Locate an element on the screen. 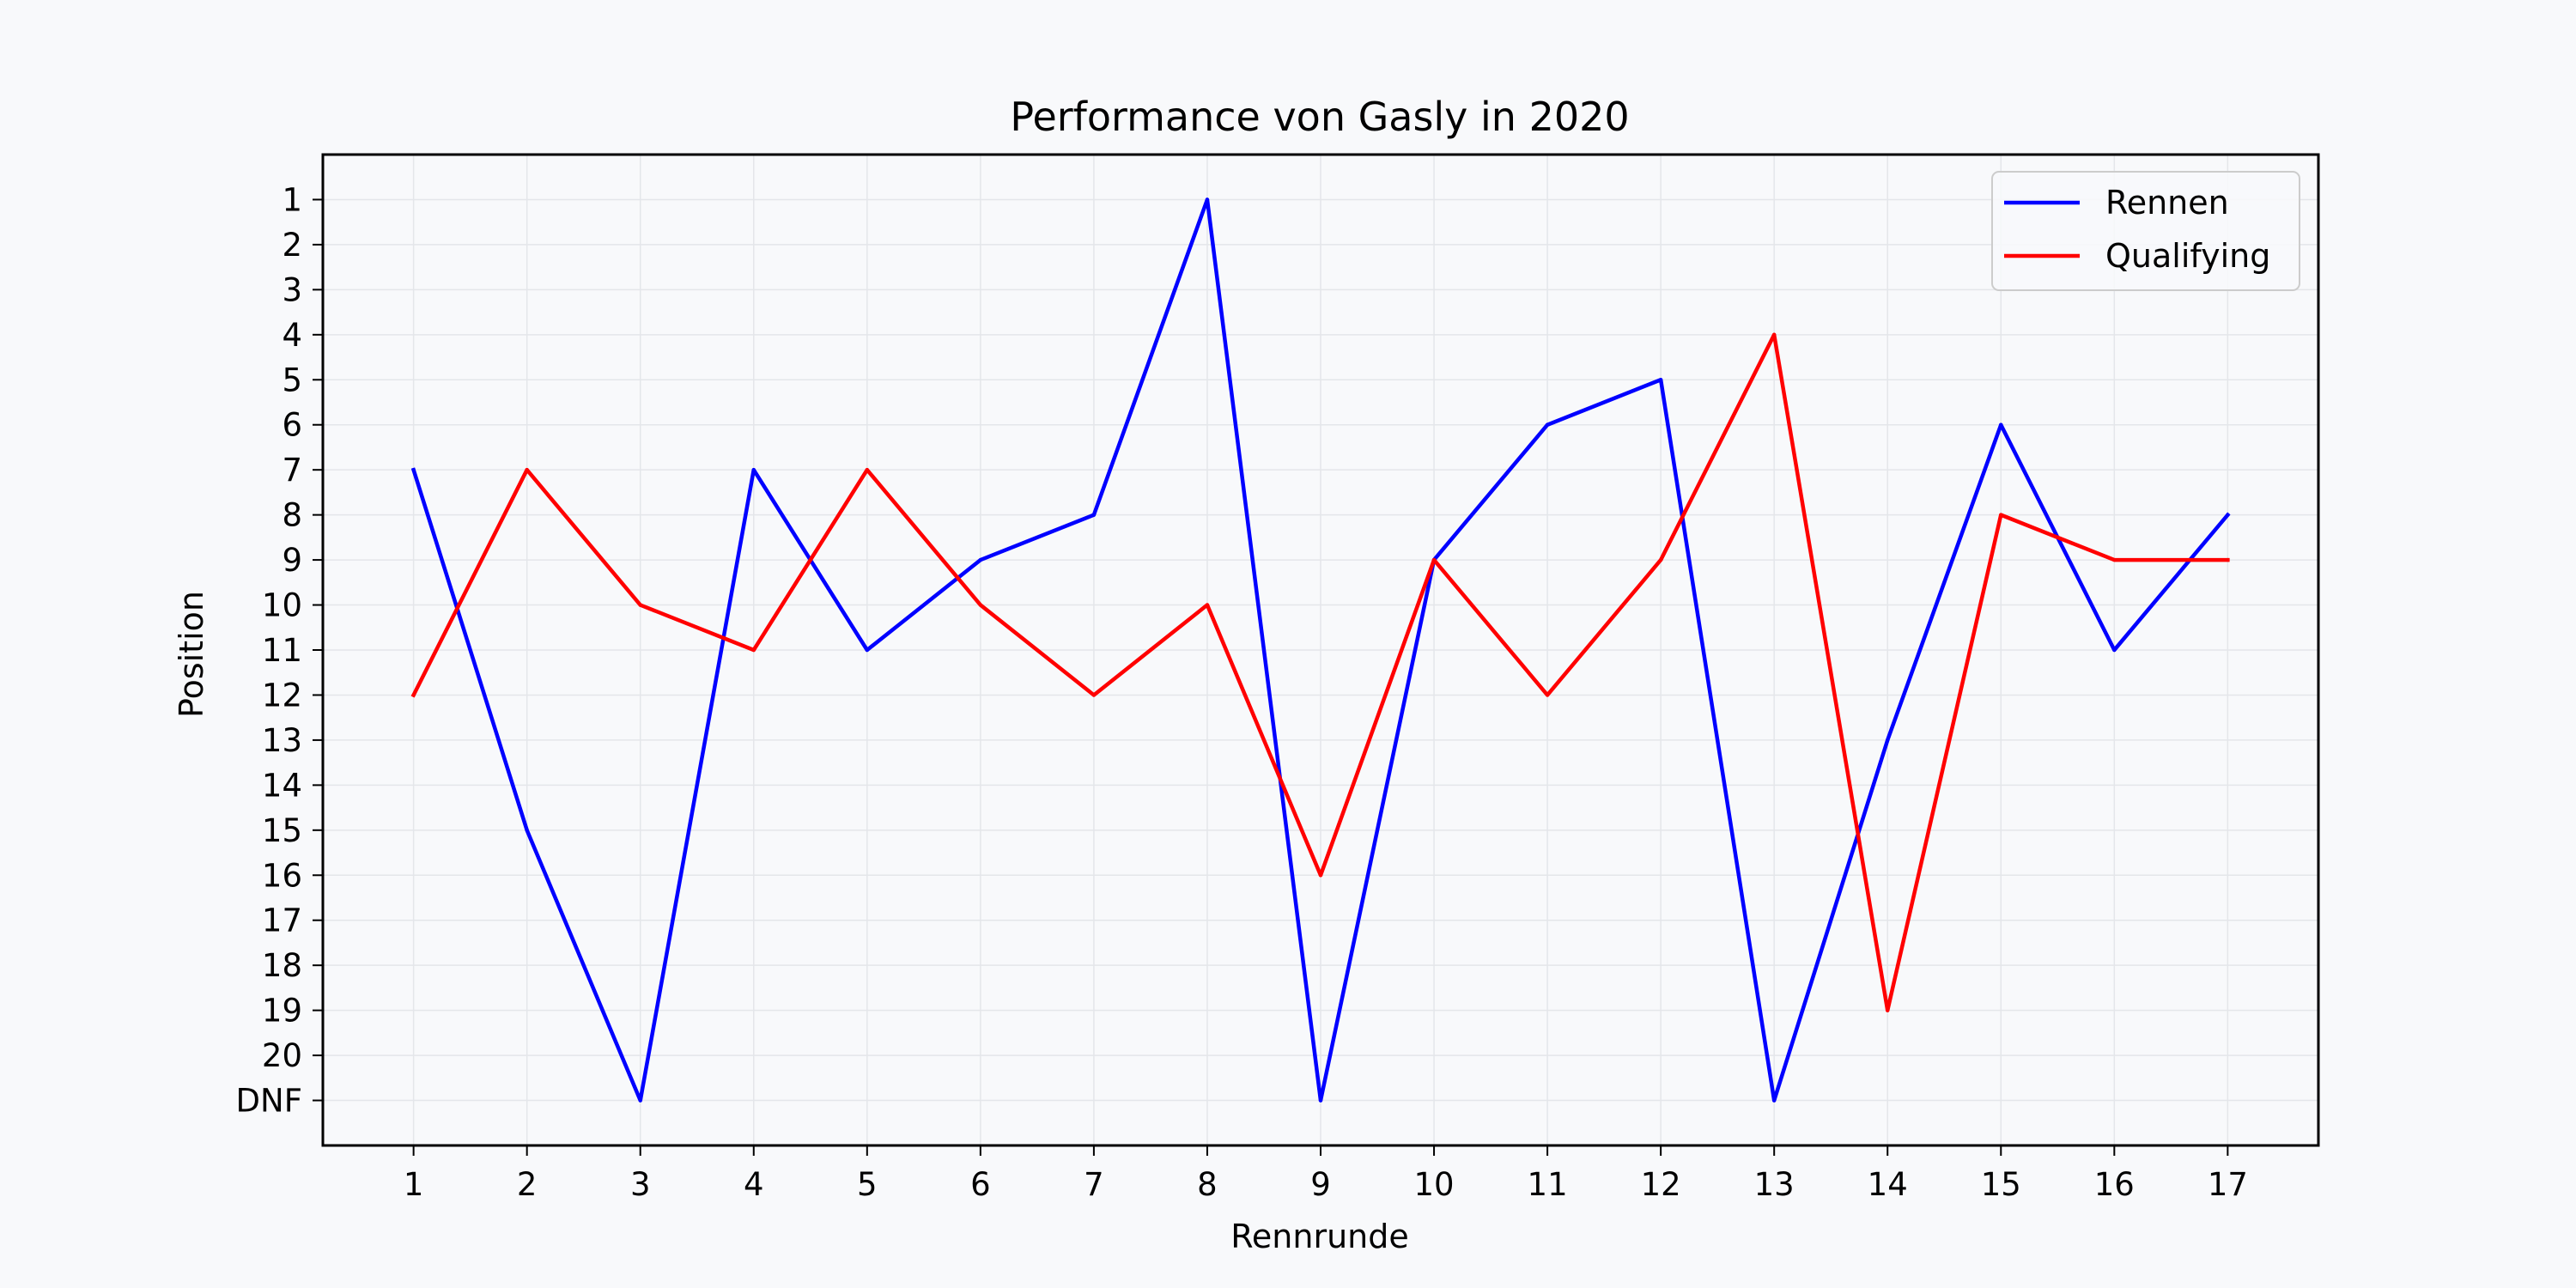 This screenshot has width=2576, height=1288. x-tick-label: 9 is located at coordinates (1320, 1184).